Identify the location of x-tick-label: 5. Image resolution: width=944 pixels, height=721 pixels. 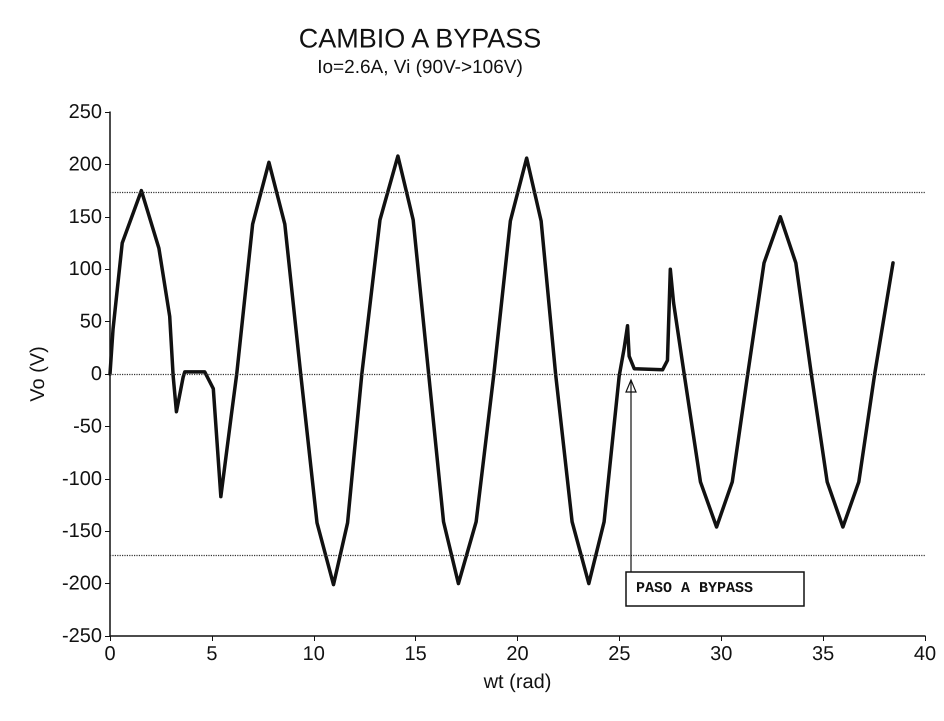
(212, 654).